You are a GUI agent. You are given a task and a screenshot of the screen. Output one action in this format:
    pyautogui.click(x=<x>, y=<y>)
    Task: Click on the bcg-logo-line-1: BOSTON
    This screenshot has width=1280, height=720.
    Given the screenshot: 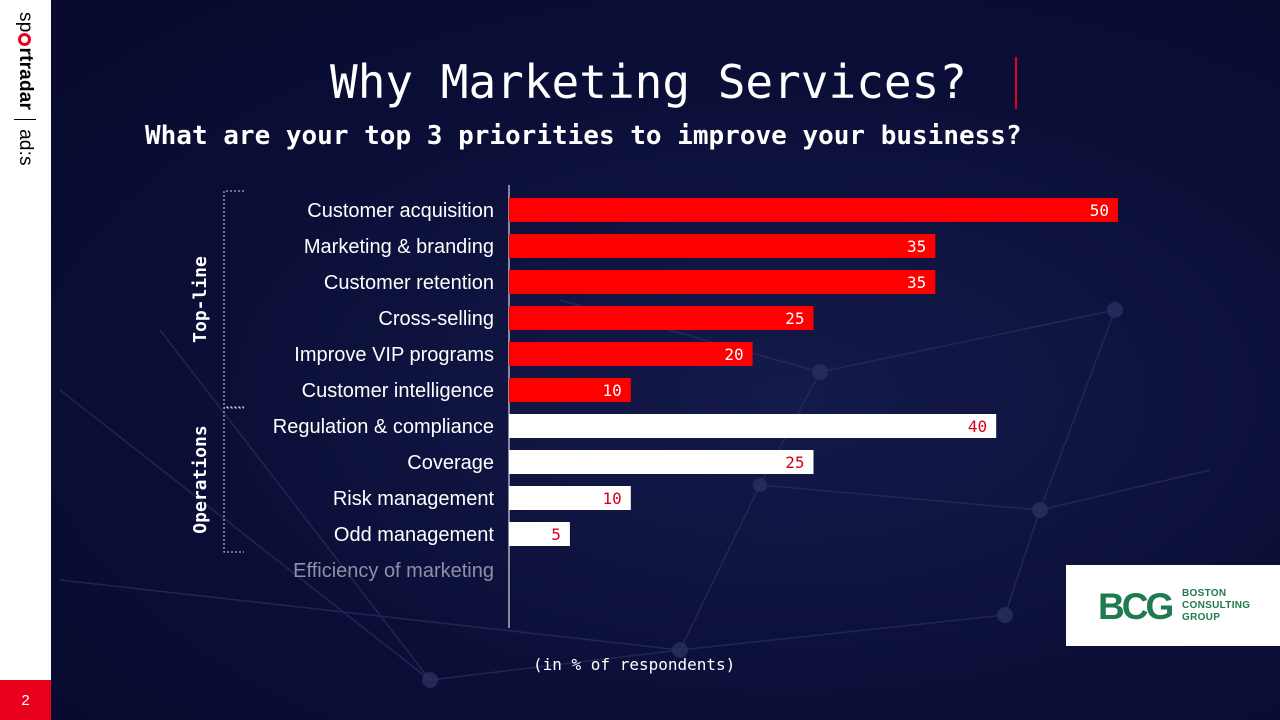 What is the action you would take?
    pyautogui.click(x=1204, y=593)
    